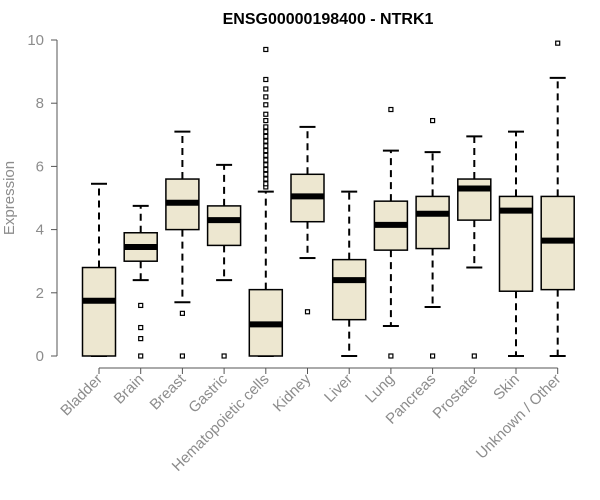 The height and width of the screenshot is (500, 600). What do you see at coordinates (328, 19) in the screenshot?
I see `chart-title: ENSG00000198400 - NTRK1` at bounding box center [328, 19].